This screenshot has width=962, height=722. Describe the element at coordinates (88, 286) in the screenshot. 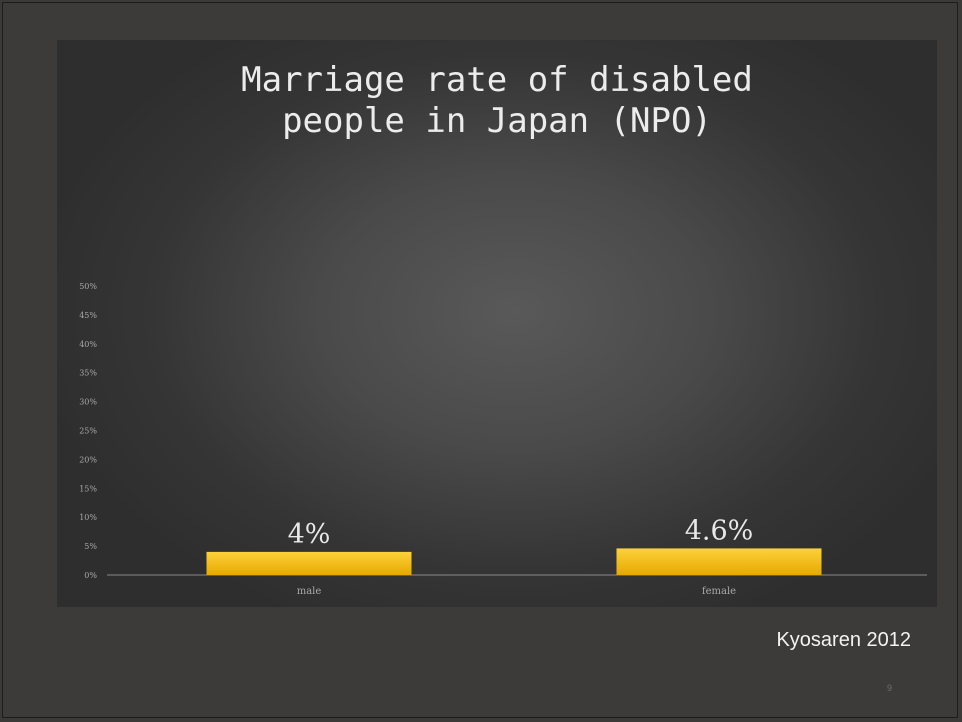

I see `y-tick-label: 50%` at that location.